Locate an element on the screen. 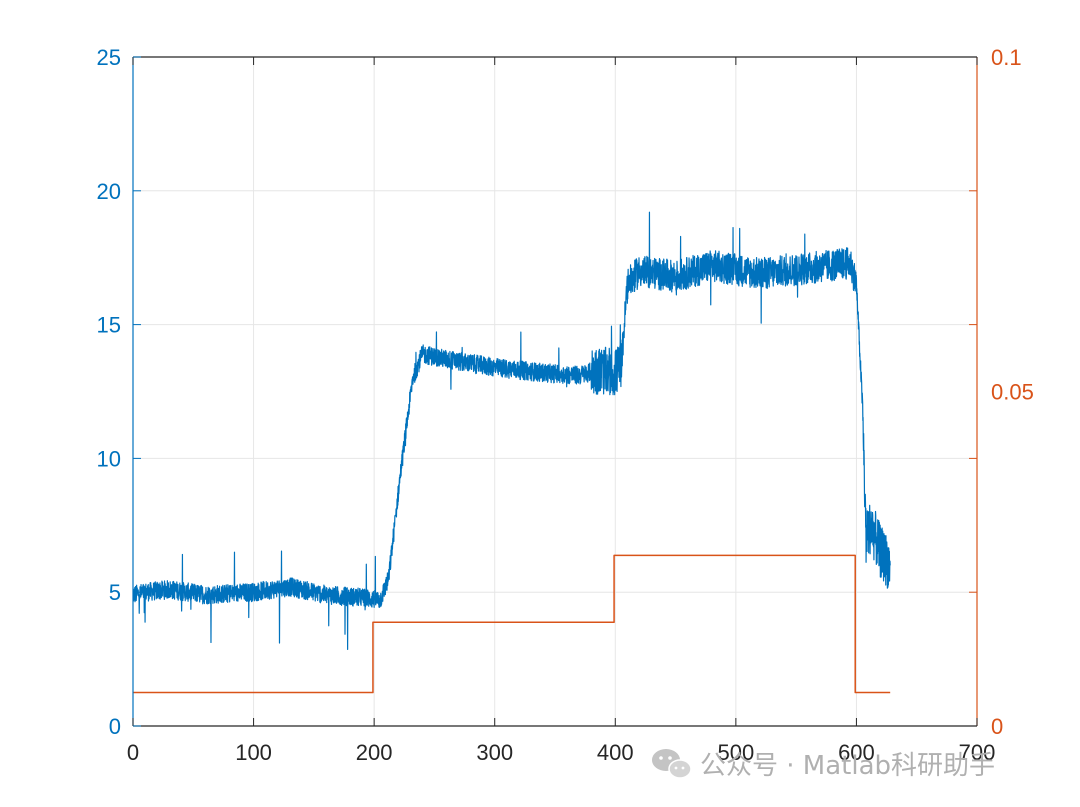  watermark: 公众号 · Matlab科研助手 is located at coordinates (823, 765).